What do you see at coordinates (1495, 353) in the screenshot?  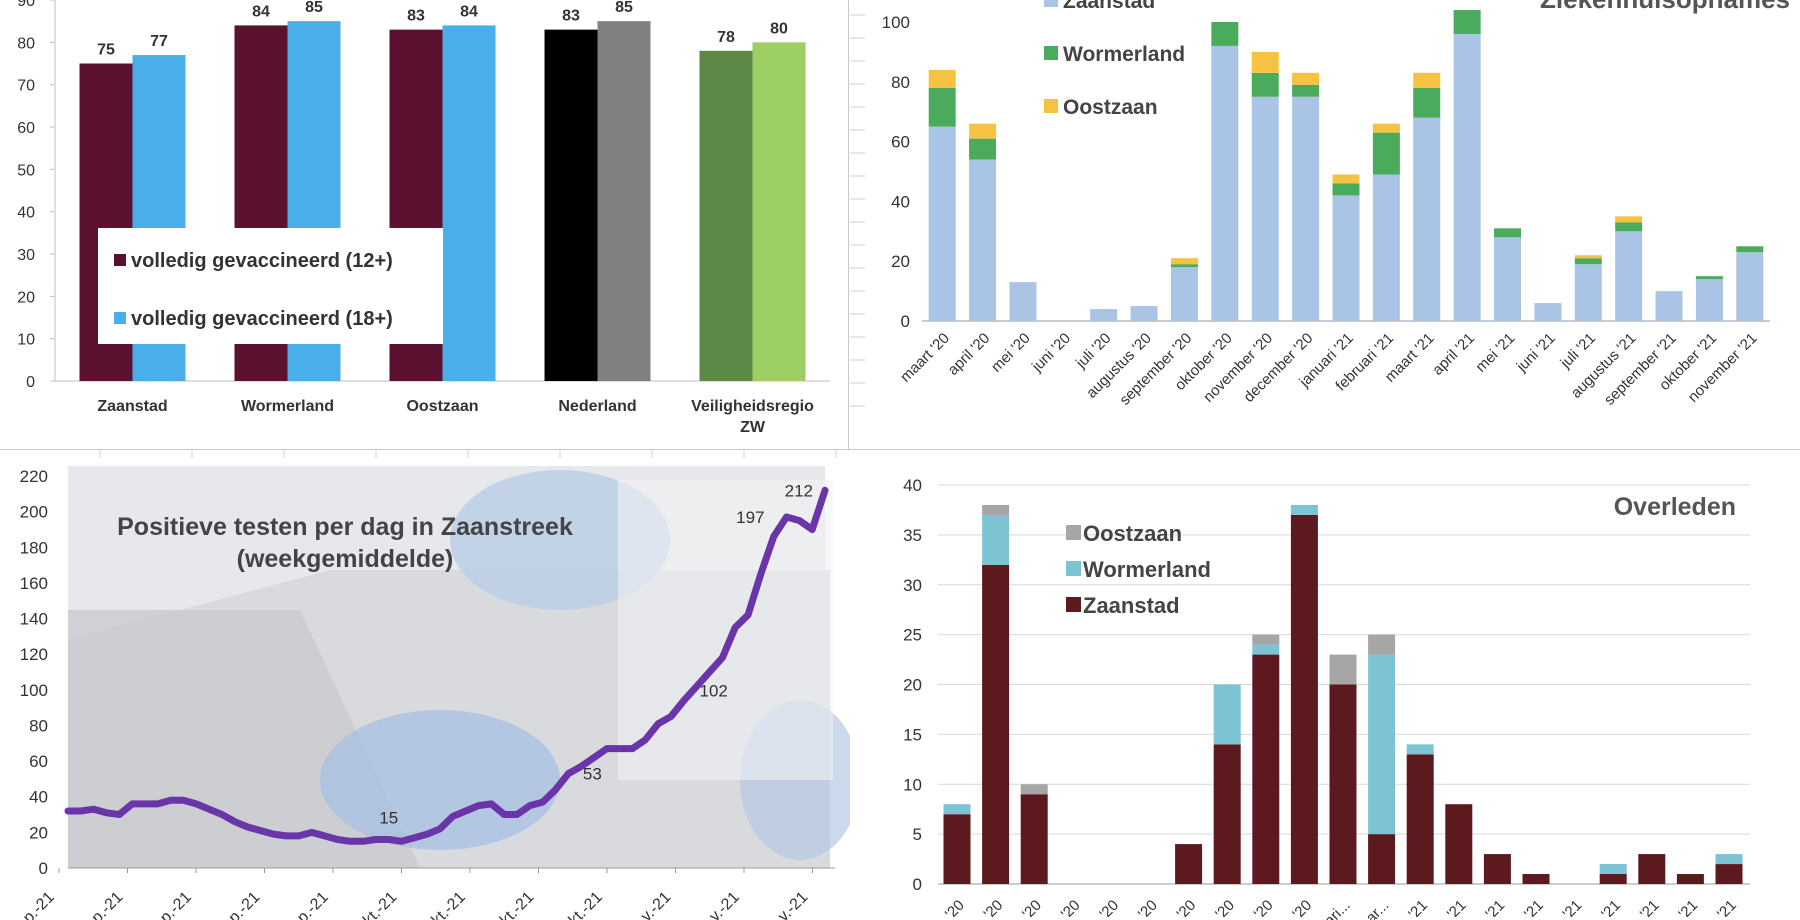 I see `x-category-label: mei '21` at bounding box center [1495, 353].